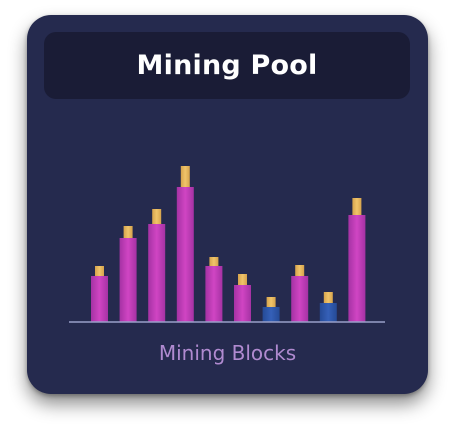  I want to click on card-header: Mining Pool, so click(227, 65).